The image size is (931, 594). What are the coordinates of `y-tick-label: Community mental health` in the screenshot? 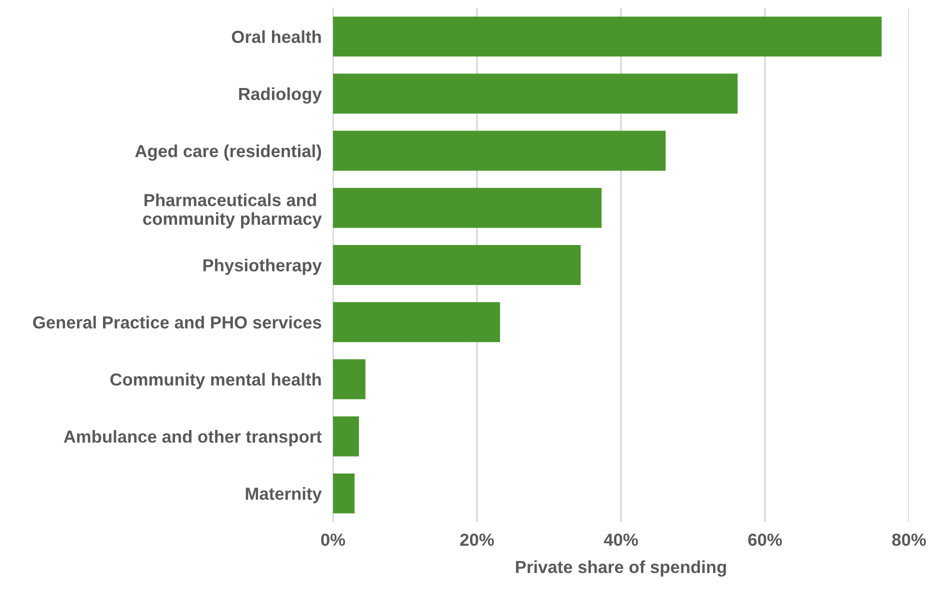 It's located at (215, 381).